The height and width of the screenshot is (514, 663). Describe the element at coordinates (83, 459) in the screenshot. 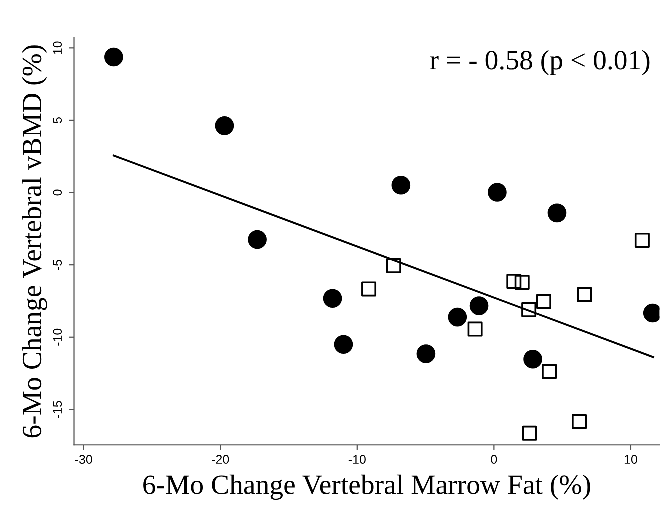

I see `x-tick-label: -30` at that location.